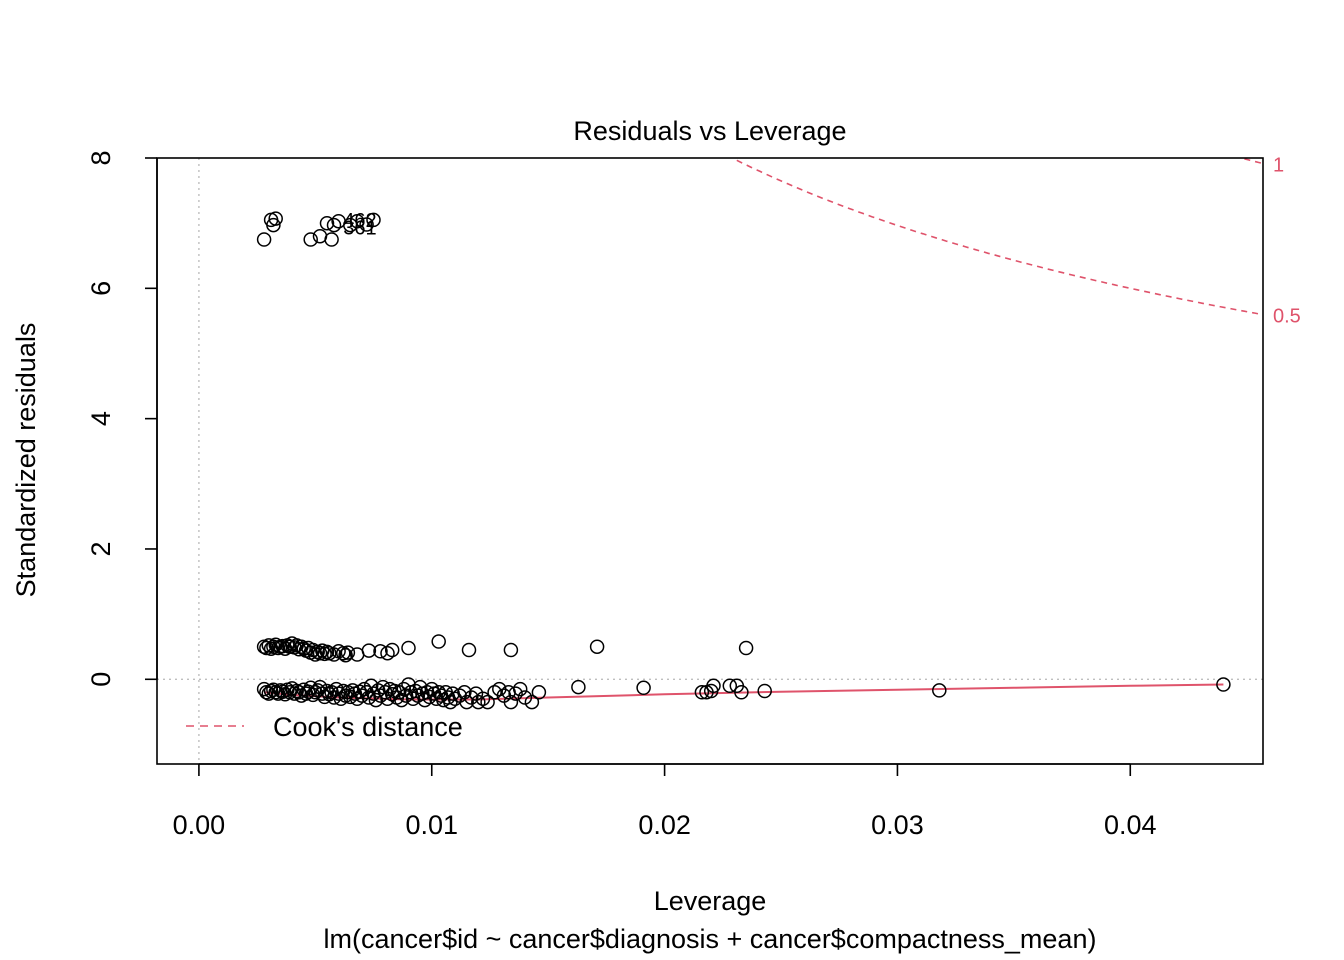  I want to click on legend: Cook's distance, so click(324, 727).